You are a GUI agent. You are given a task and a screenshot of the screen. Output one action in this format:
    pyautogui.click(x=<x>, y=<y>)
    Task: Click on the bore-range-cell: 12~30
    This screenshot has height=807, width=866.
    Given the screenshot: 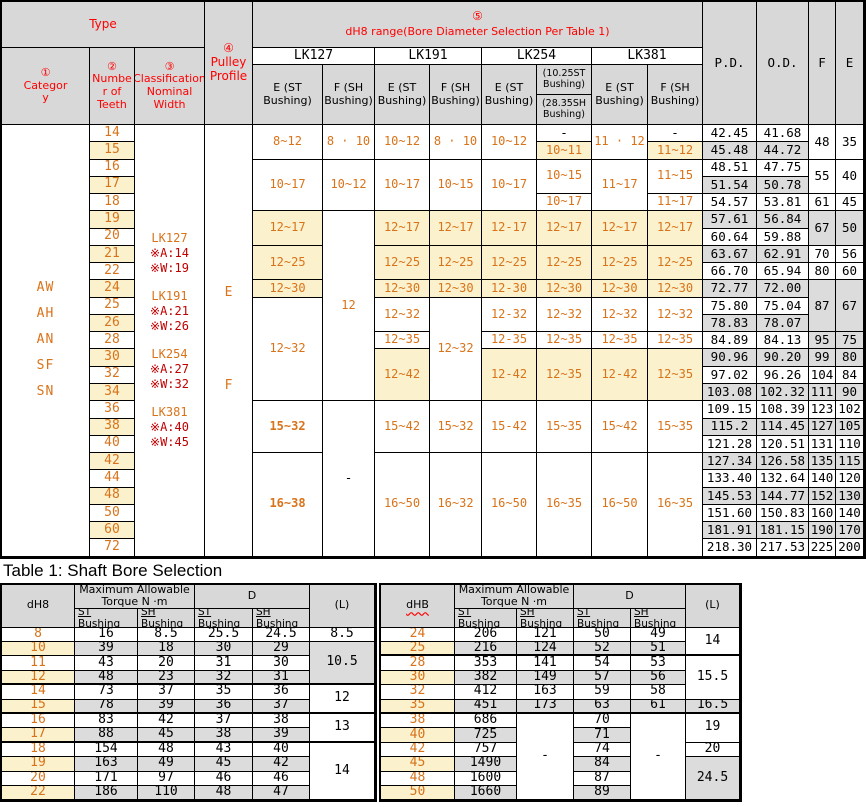 What is the action you would take?
    pyautogui.click(x=456, y=289)
    